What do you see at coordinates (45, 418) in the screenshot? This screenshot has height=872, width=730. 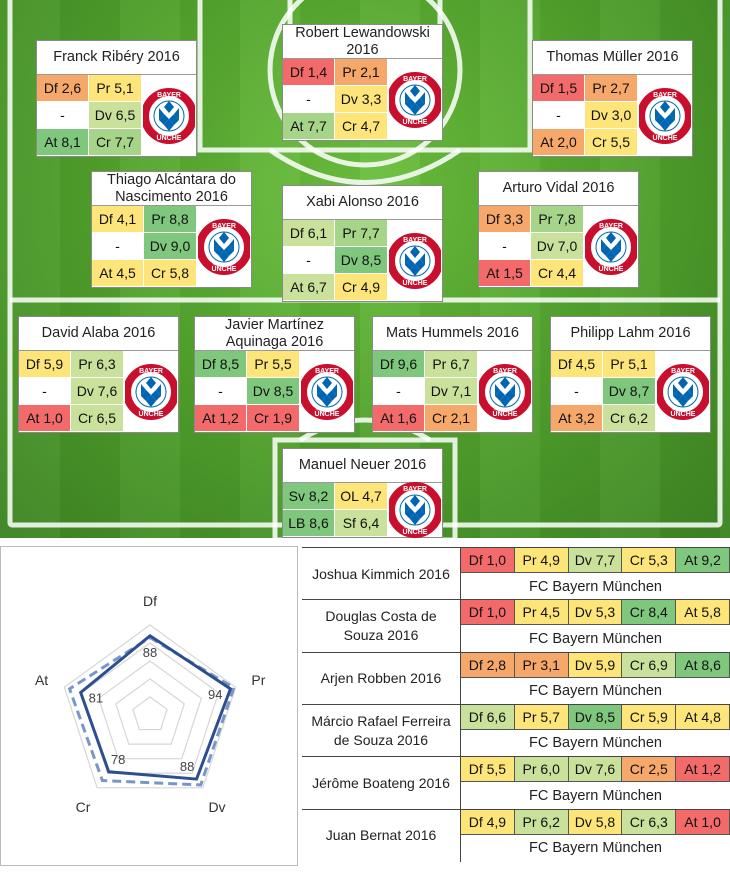 I see `stat-cell: At 1,0` at bounding box center [45, 418].